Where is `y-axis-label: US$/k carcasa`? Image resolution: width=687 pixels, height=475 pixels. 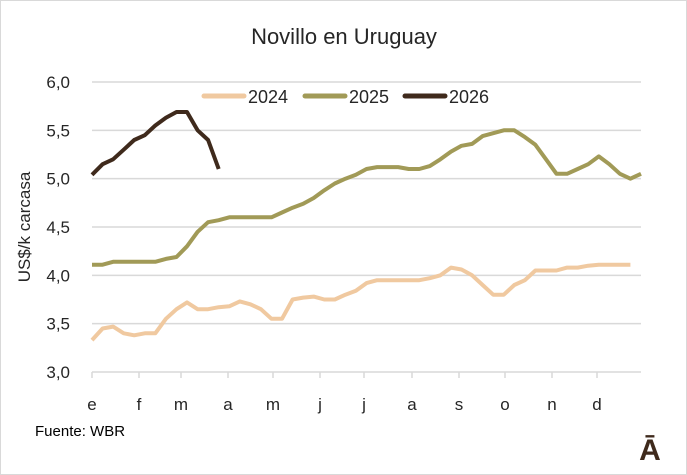
y-axis-label: US$/k carcasa is located at coordinates (24, 226).